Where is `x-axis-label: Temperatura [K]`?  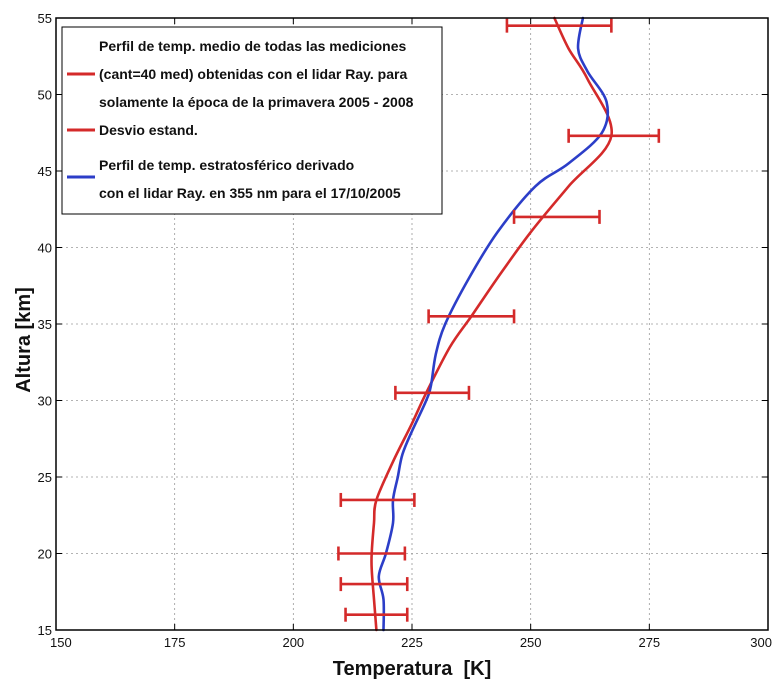
x-axis-label: Temperatura [K] is located at coordinates (412, 669).